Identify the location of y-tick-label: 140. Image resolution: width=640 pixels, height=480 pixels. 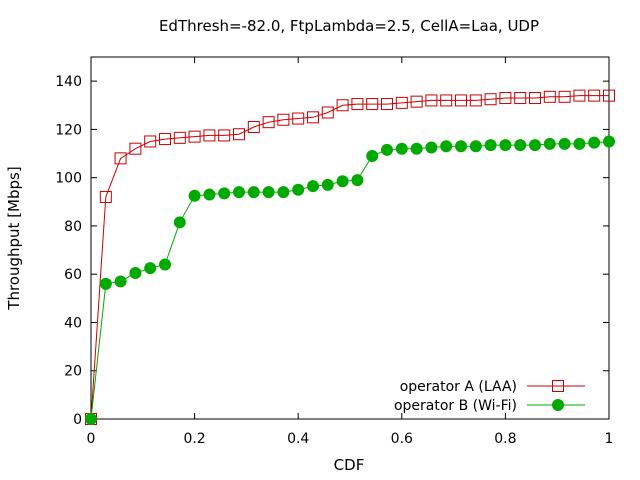
(68, 82).